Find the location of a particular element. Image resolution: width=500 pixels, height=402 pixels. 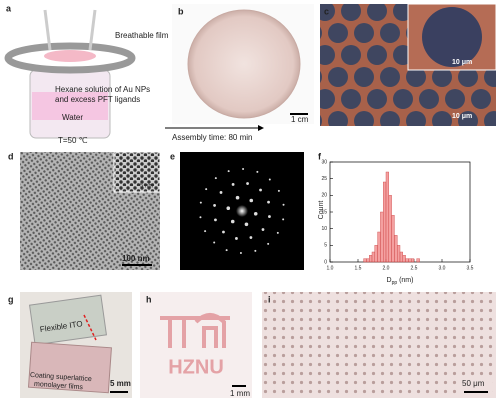

film is located at coordinates (70, 56).